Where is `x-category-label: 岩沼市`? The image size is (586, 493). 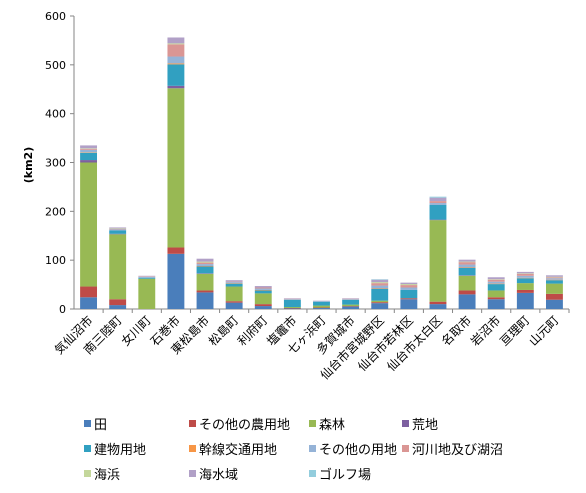
x-category-label: 岩沼市 is located at coordinates (485, 331).